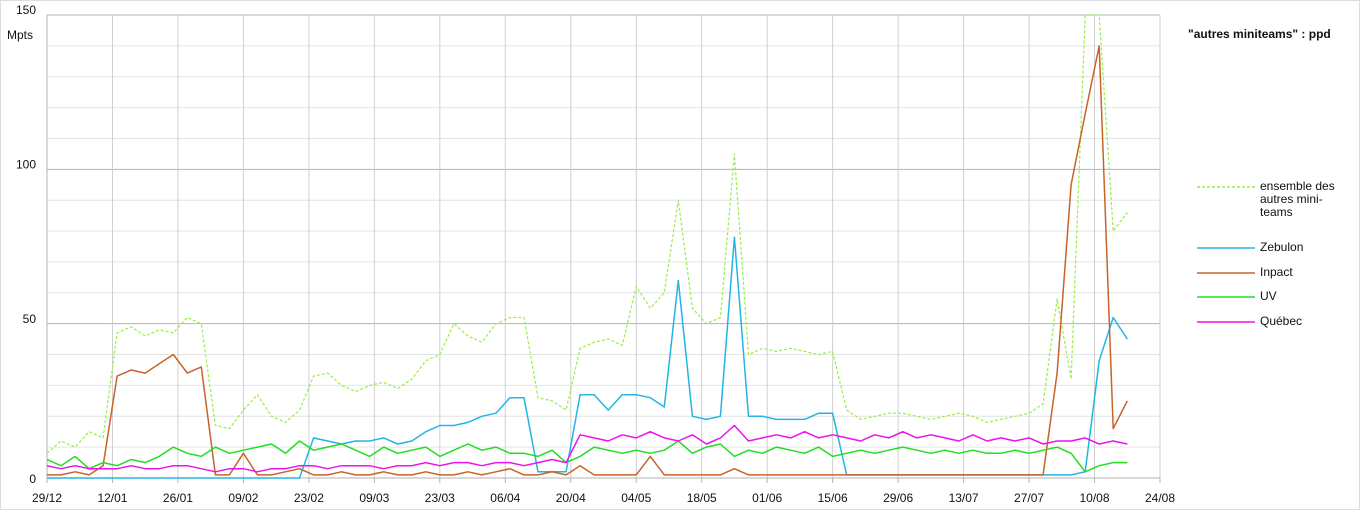 The image size is (1360, 510). I want to click on x-tick-label: 24/08, so click(1160, 498).